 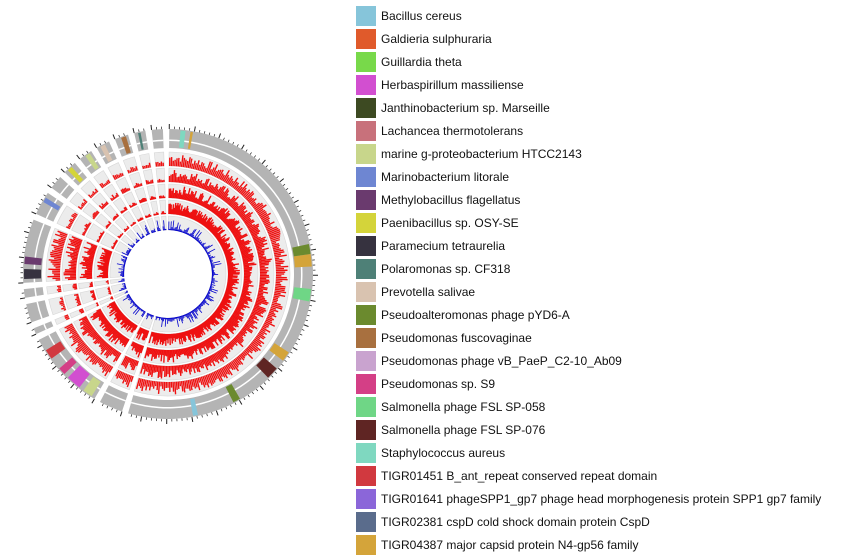 What do you see at coordinates (120, 206) in the screenshot?
I see `inner-ring-segment` at bounding box center [120, 206].